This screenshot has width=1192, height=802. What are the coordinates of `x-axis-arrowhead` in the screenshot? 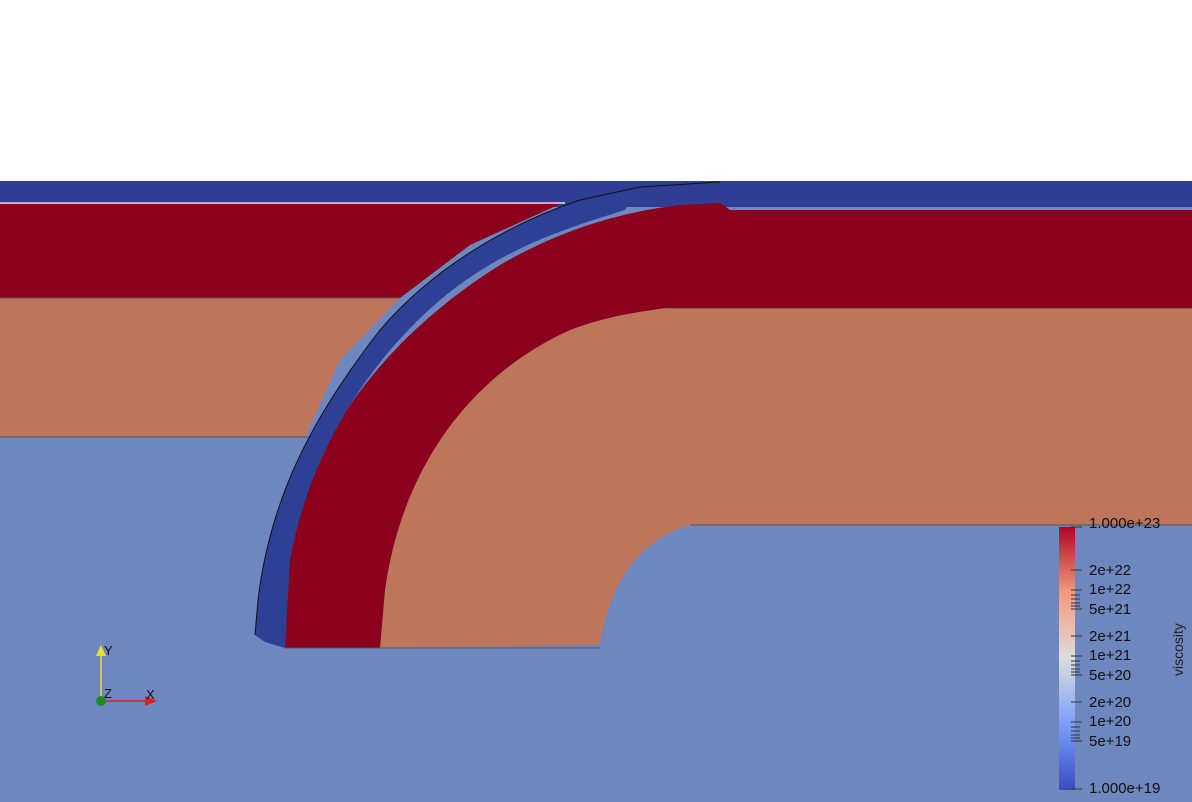 It's located at (151, 701).